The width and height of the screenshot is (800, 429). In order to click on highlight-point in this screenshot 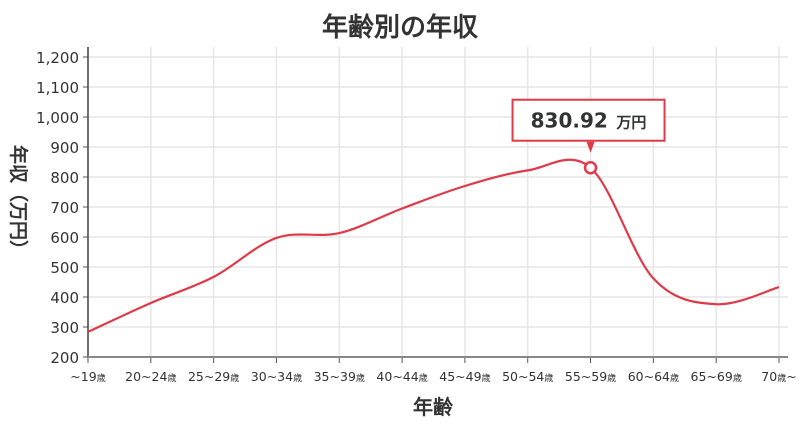, I will do `click(590, 167)`.